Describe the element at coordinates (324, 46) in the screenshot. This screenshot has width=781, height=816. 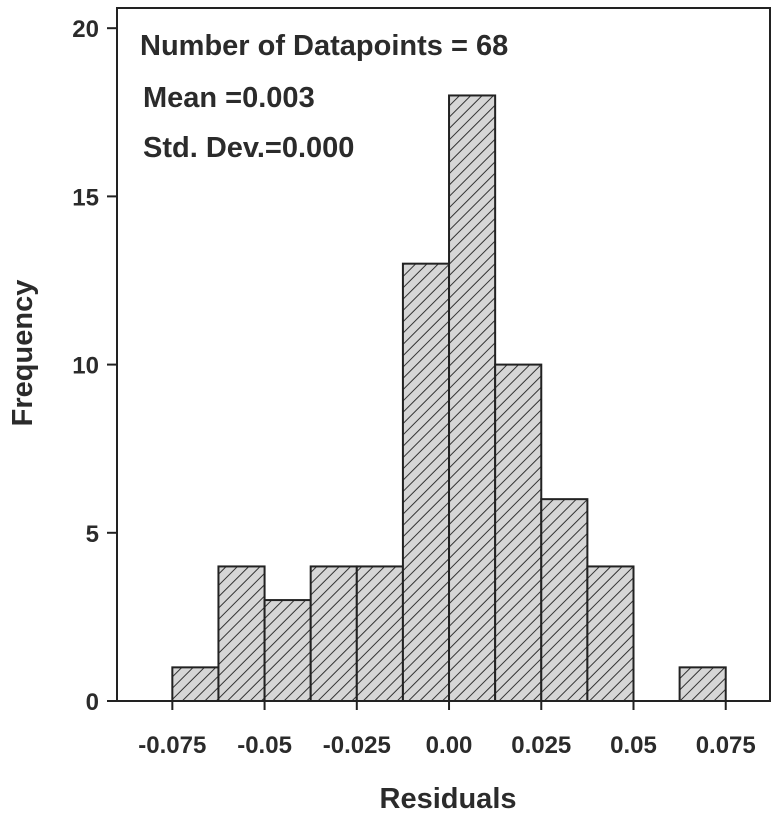
I see `annotation-datapoints: Number of Datapoints = 68` at that location.